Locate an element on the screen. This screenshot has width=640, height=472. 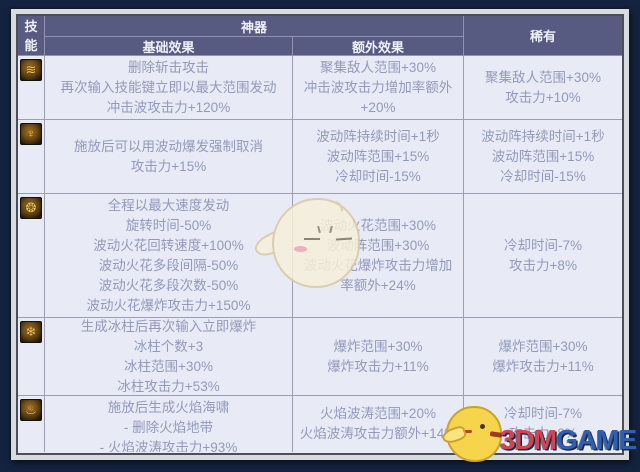
skill-icon-cell: ❄ is located at coordinates (31, 357).